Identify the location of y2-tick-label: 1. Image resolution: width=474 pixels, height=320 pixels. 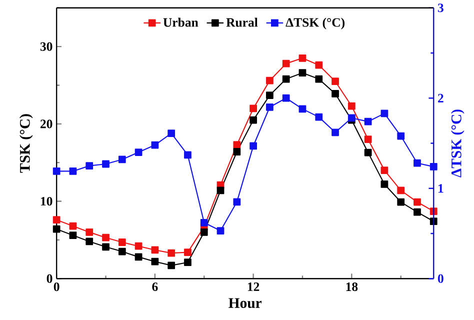
(441, 188).